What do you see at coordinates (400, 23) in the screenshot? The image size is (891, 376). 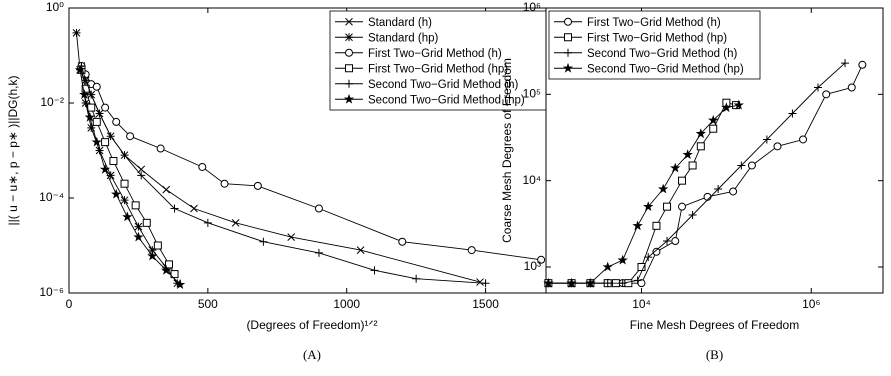 I see `legend-label: Standard (h)` at bounding box center [400, 23].